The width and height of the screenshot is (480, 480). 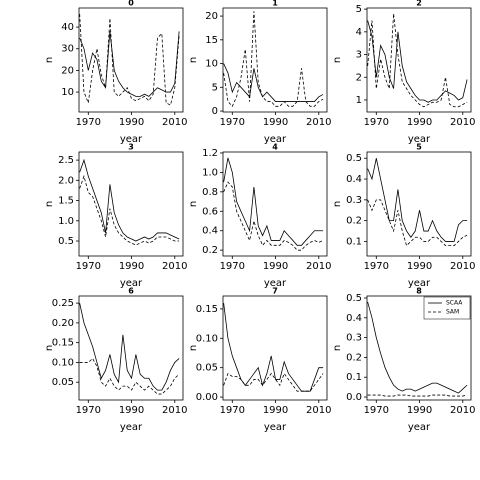 I want to click on y-tick-label: 0, so click(x=215, y=111).